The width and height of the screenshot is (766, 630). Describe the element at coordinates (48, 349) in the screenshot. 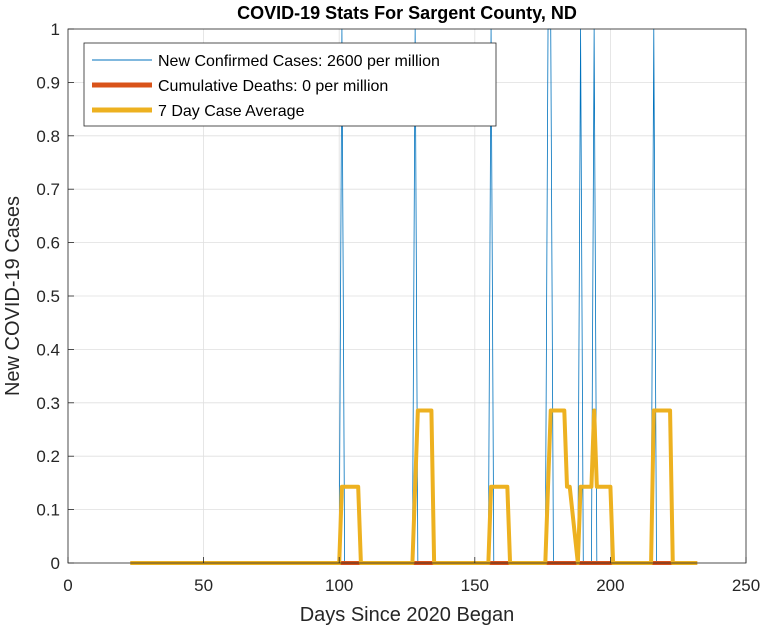

I see `y-tick-label-4: 0.4` at that location.